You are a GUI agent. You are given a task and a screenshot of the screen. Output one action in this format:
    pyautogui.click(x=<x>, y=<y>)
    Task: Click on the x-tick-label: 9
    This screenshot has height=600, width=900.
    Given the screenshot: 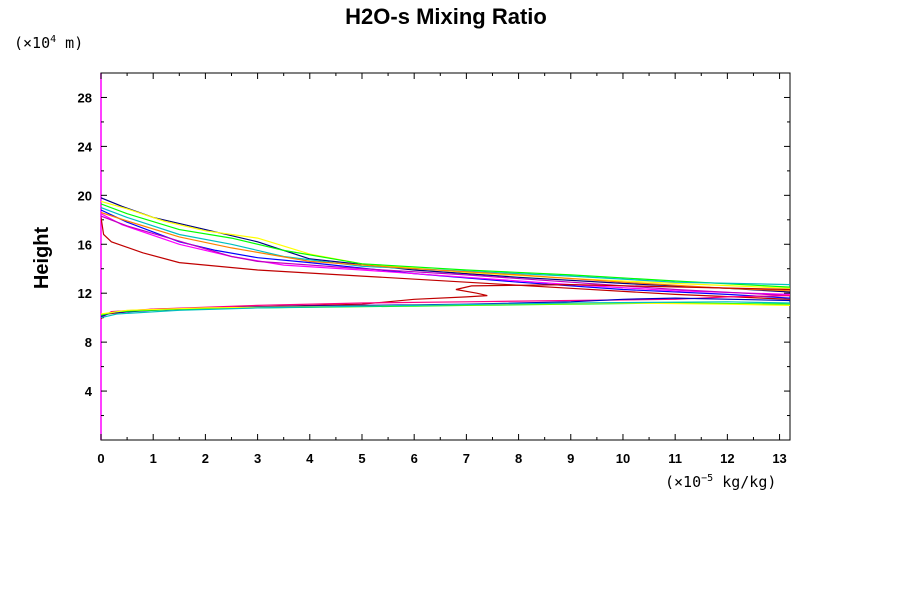 What is the action you would take?
    pyautogui.click(x=570, y=458)
    